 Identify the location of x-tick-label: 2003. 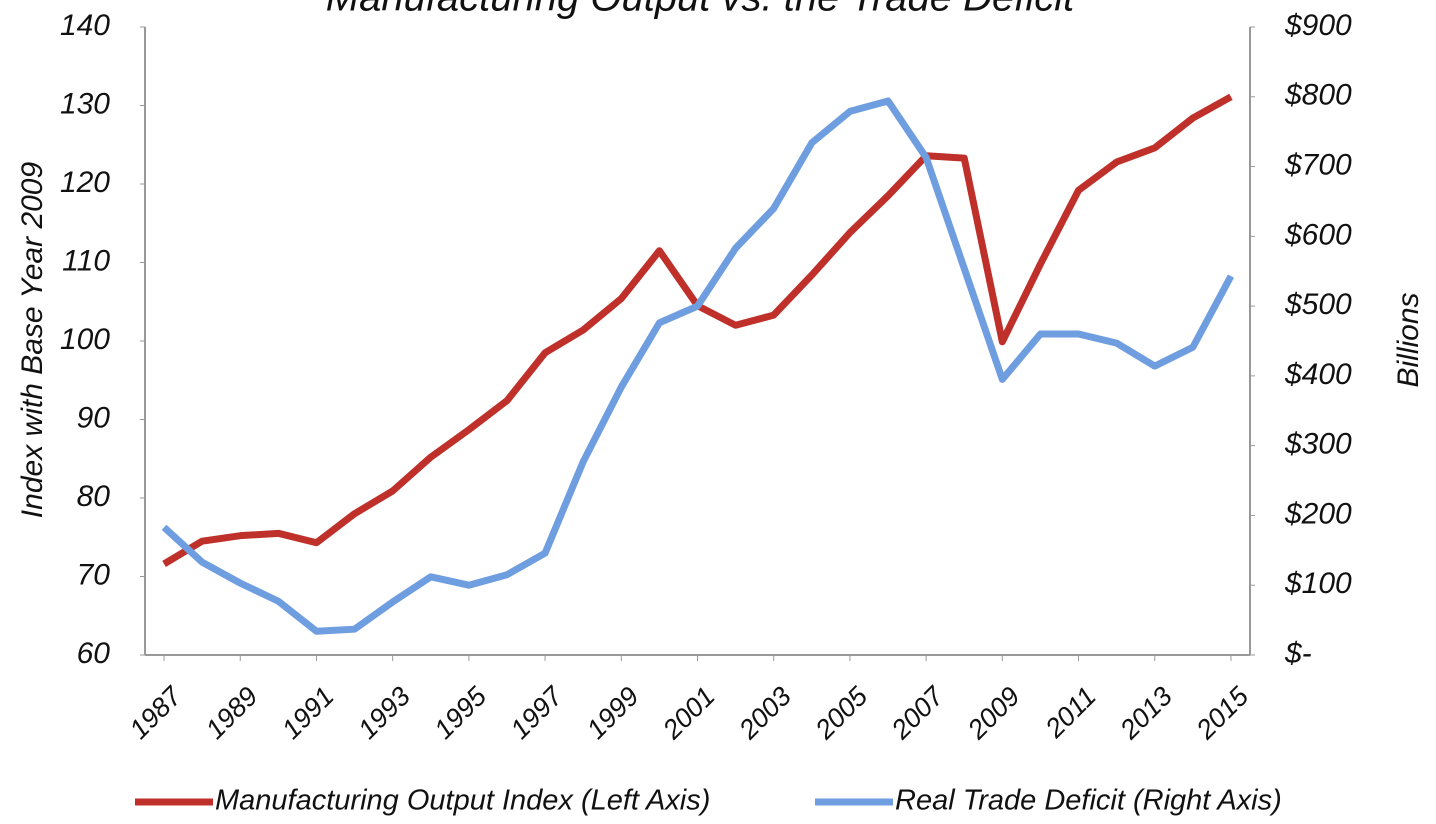
(765, 713).